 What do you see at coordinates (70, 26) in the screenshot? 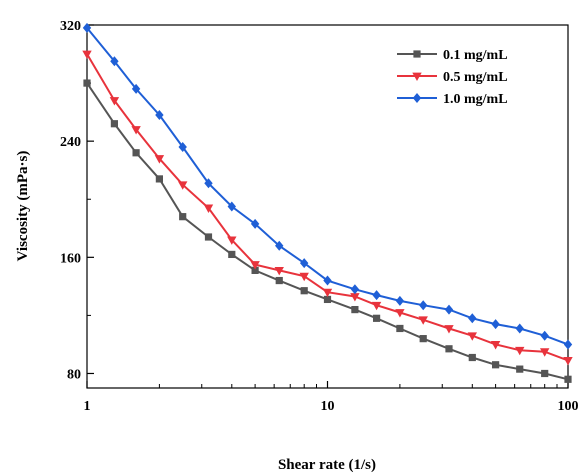
I see `y-tick-label: 320` at bounding box center [70, 26].